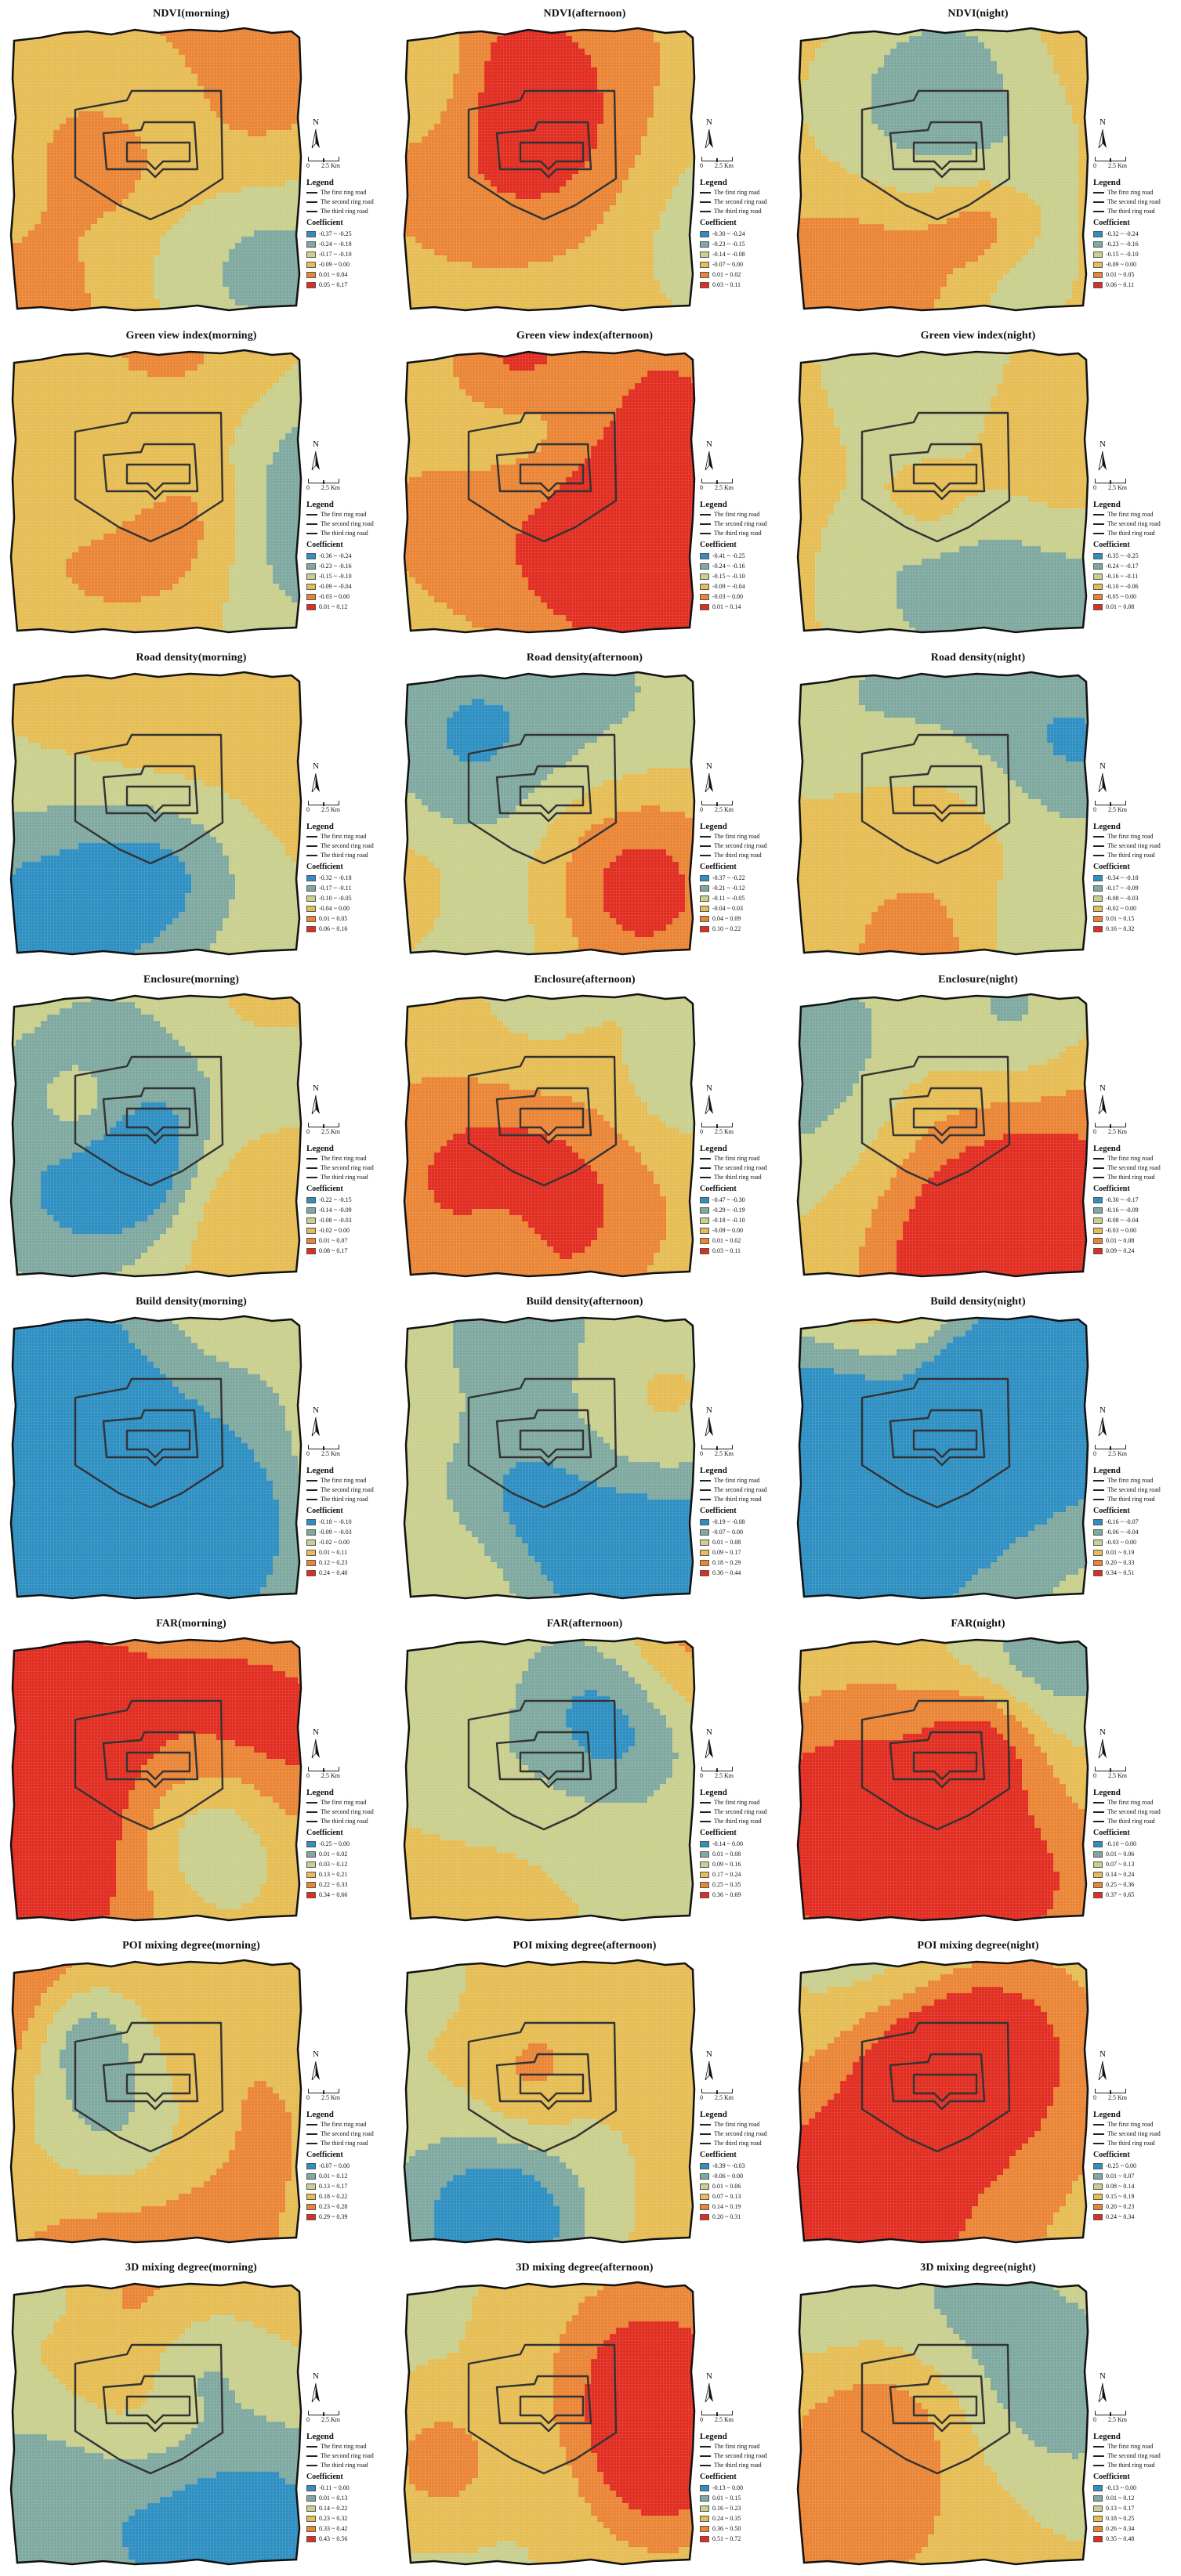  I want to click on legend-class-label: 0.14 ~ 0.24, so click(1120, 1875).